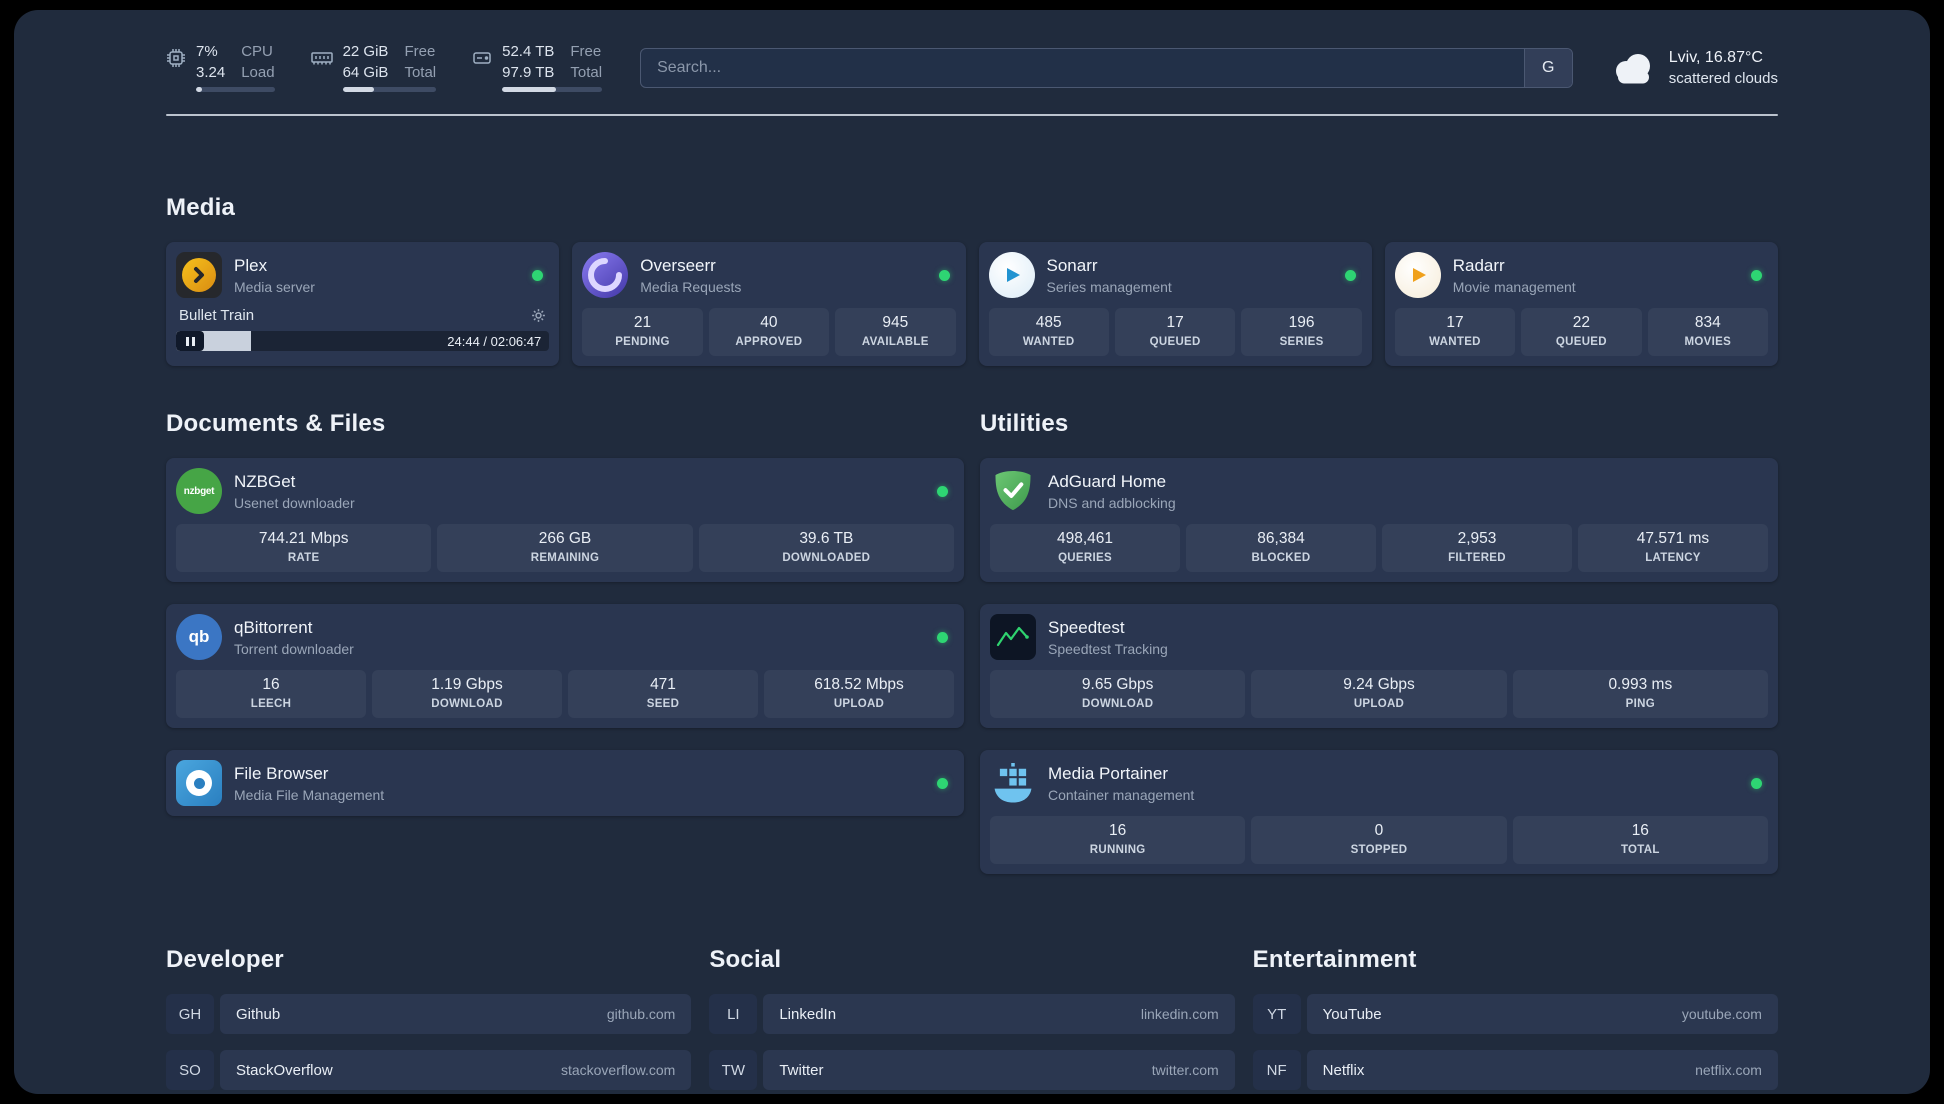  Describe the element at coordinates (1673, 548) in the screenshot. I see `stat-latency: 47.571 ms LATENCY` at that location.